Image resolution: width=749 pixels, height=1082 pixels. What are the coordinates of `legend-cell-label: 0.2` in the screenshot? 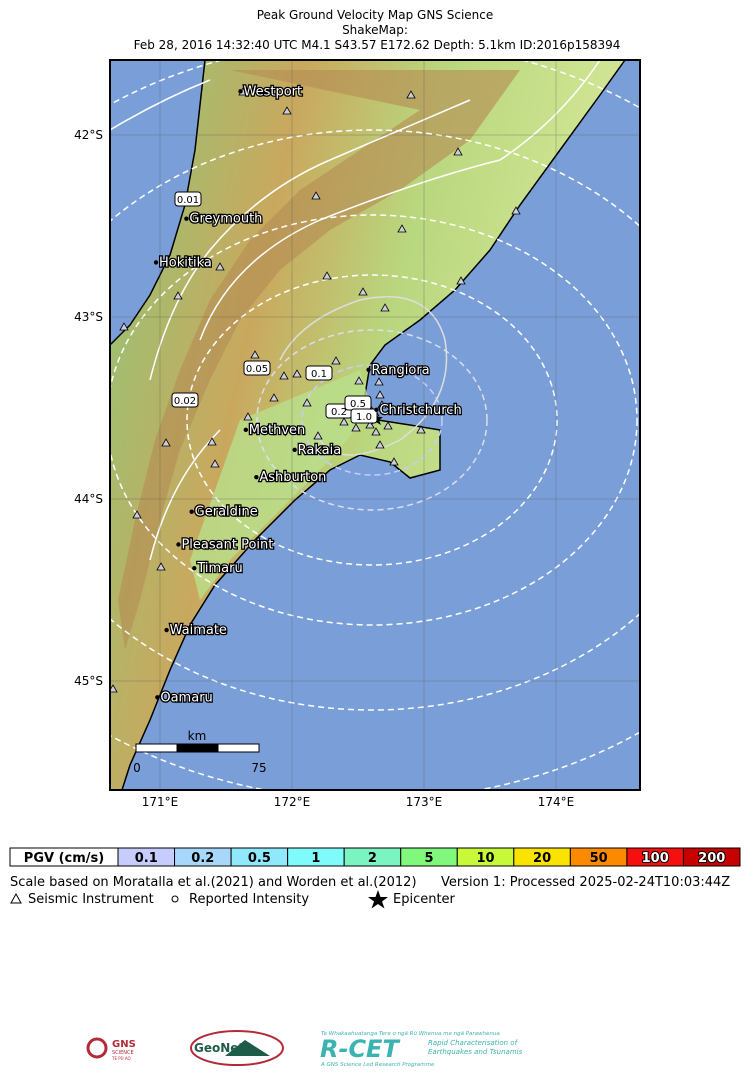 It's located at (202, 858).